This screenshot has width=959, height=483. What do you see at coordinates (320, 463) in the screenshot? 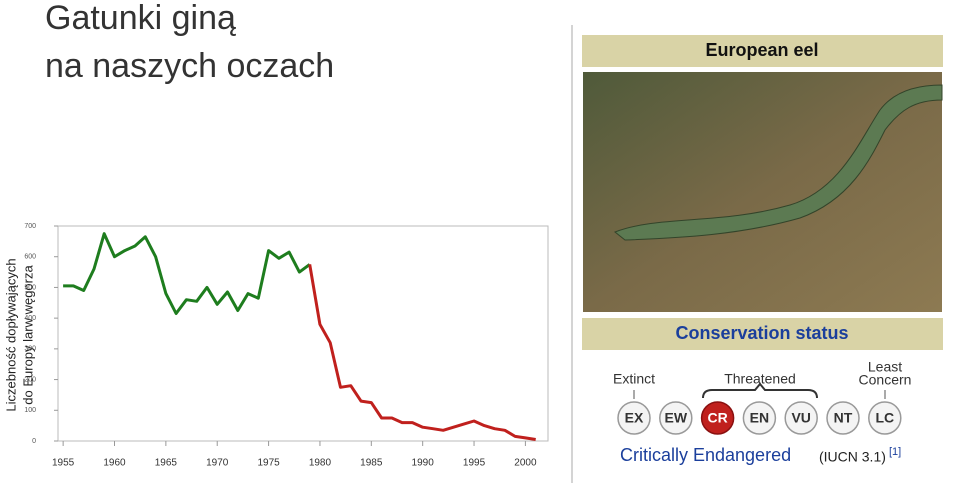
I see `x-tick-label: 1980` at bounding box center [320, 463].